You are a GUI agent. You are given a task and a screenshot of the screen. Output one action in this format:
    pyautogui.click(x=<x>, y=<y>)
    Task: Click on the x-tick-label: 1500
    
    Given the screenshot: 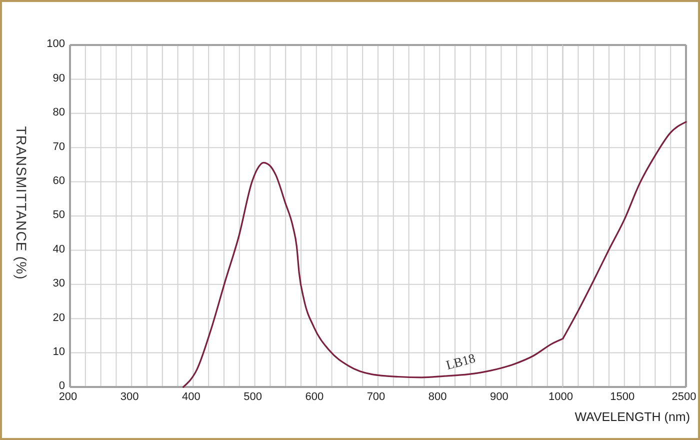 What is the action you would take?
    pyautogui.click(x=622, y=397)
    